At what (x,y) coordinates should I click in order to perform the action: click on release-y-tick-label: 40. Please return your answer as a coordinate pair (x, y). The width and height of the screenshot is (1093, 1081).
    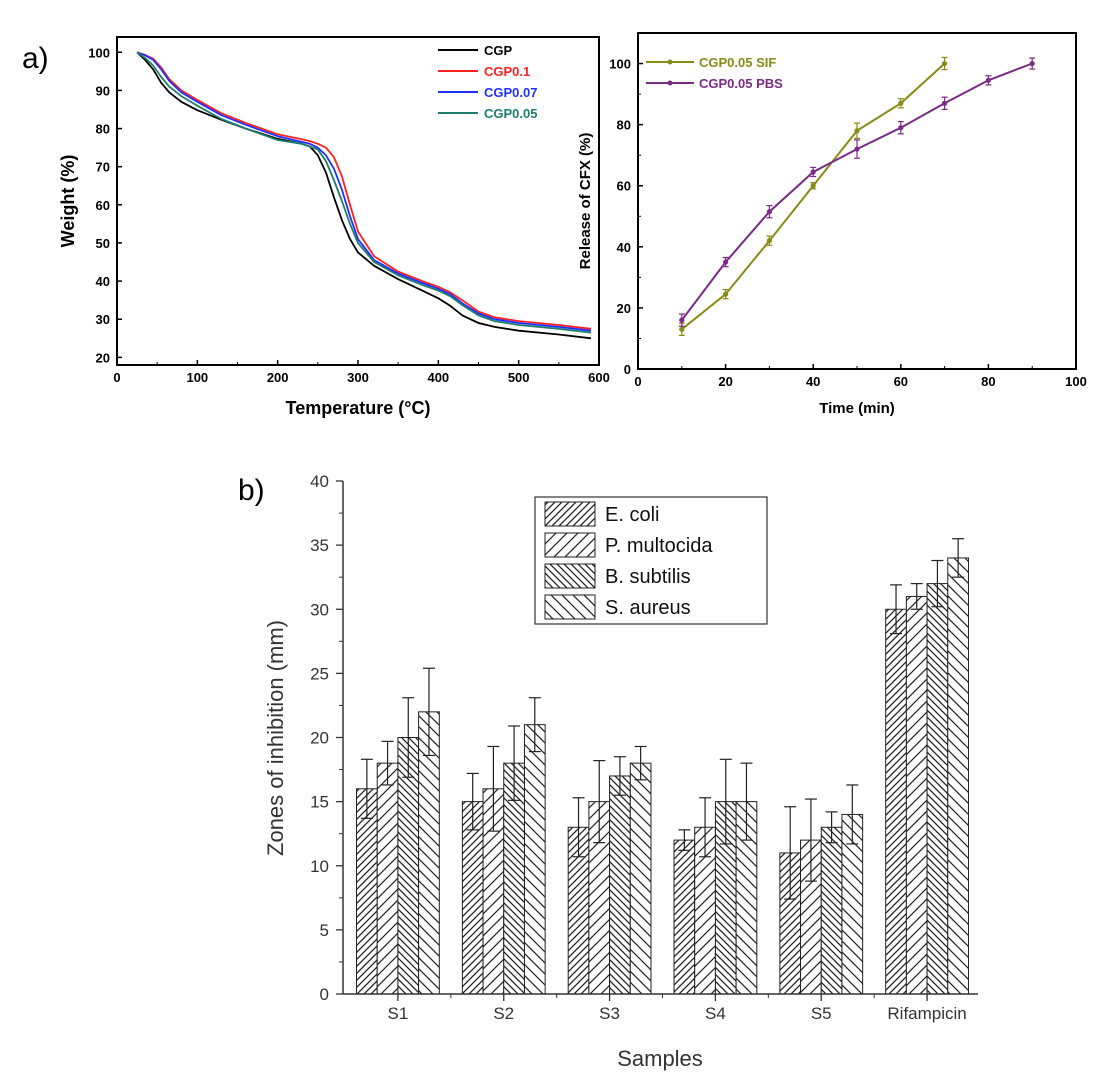
    Looking at the image, I should click on (624, 247).